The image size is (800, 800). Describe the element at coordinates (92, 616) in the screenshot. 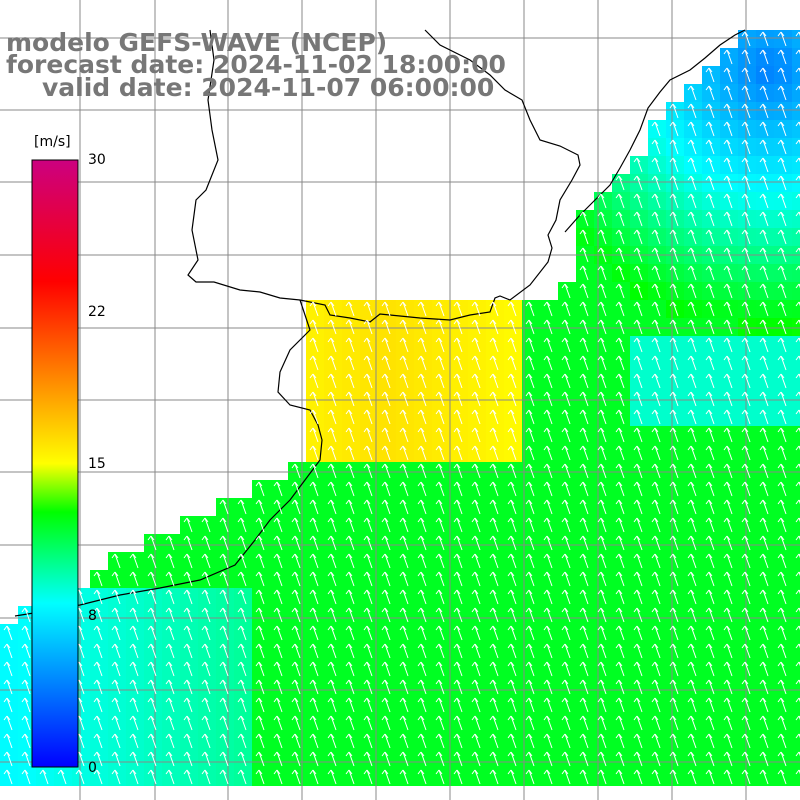

I see `colorbar-tick: 8` at that location.